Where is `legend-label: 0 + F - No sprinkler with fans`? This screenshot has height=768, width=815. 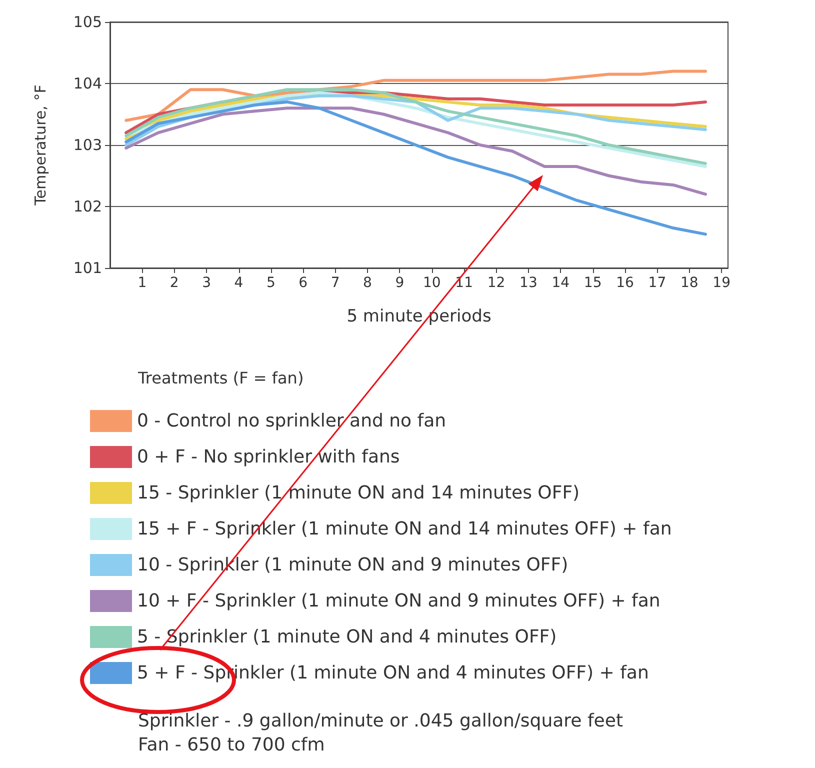
legend-label: 0 + F - No sprinkler with fans is located at coordinates (268, 457).